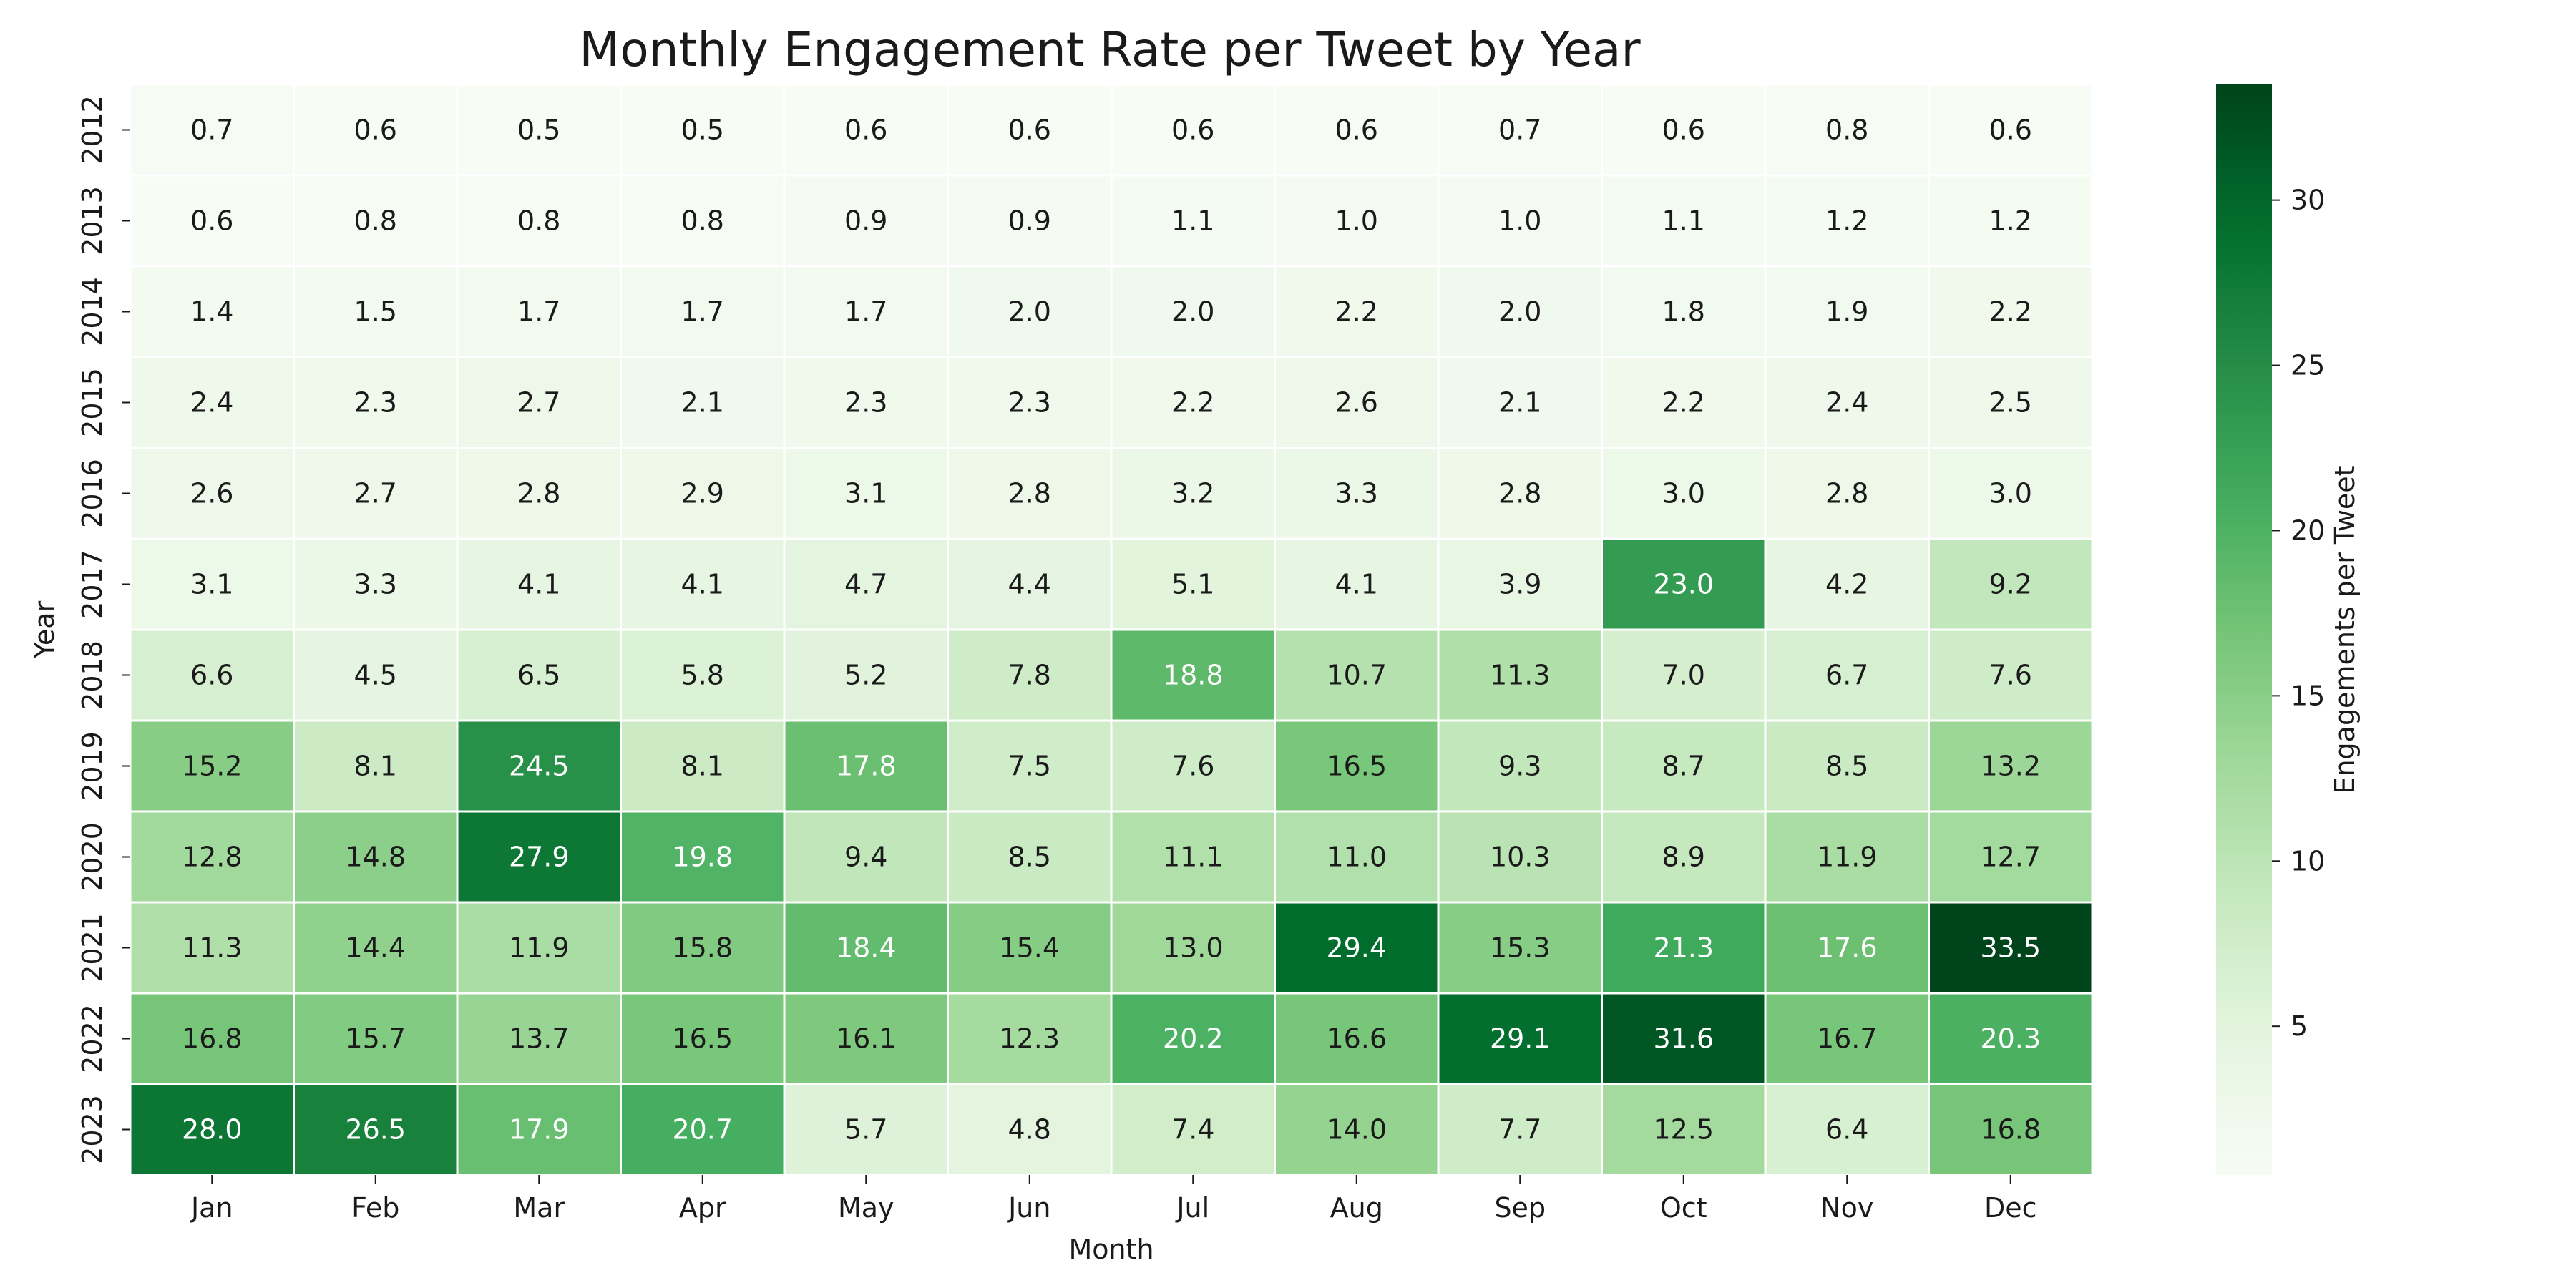 The width and height of the screenshot is (2576, 1288). What do you see at coordinates (211, 312) in the screenshot?
I see `cell-value-label: 1.4` at bounding box center [211, 312].